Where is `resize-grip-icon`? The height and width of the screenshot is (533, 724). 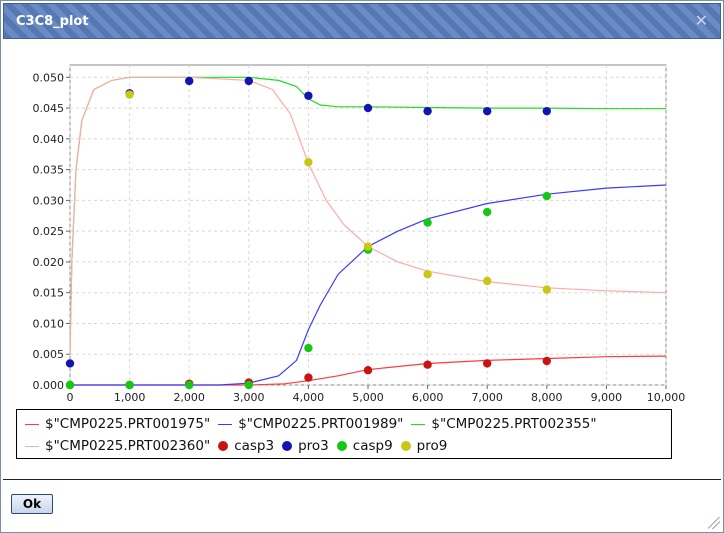 resize-grip-icon is located at coordinates (714, 523).